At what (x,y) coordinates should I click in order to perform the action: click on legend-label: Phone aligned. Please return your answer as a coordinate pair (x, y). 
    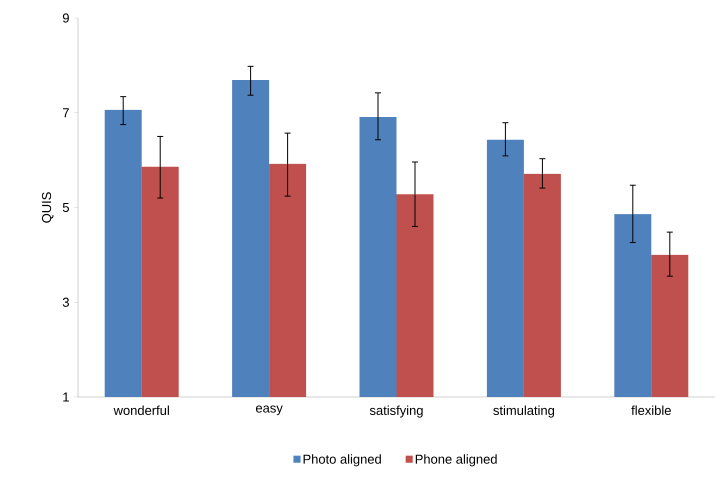
    Looking at the image, I should click on (456, 460).